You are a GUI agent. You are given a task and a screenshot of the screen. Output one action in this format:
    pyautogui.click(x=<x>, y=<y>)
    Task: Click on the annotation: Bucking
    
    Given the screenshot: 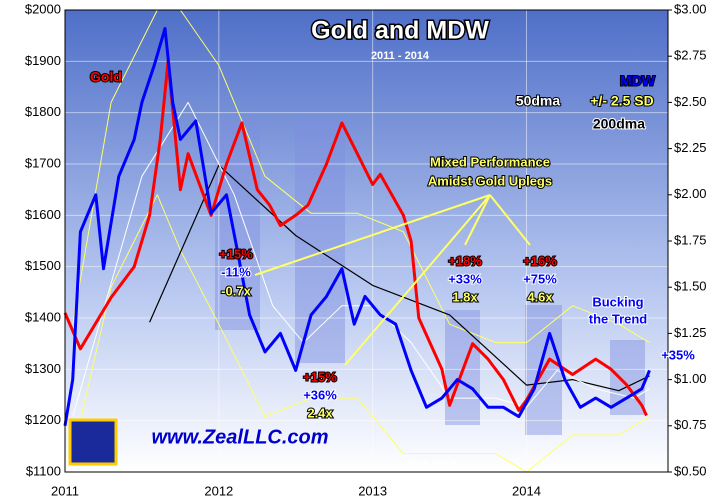 What is the action you would take?
    pyautogui.click(x=617, y=301)
    